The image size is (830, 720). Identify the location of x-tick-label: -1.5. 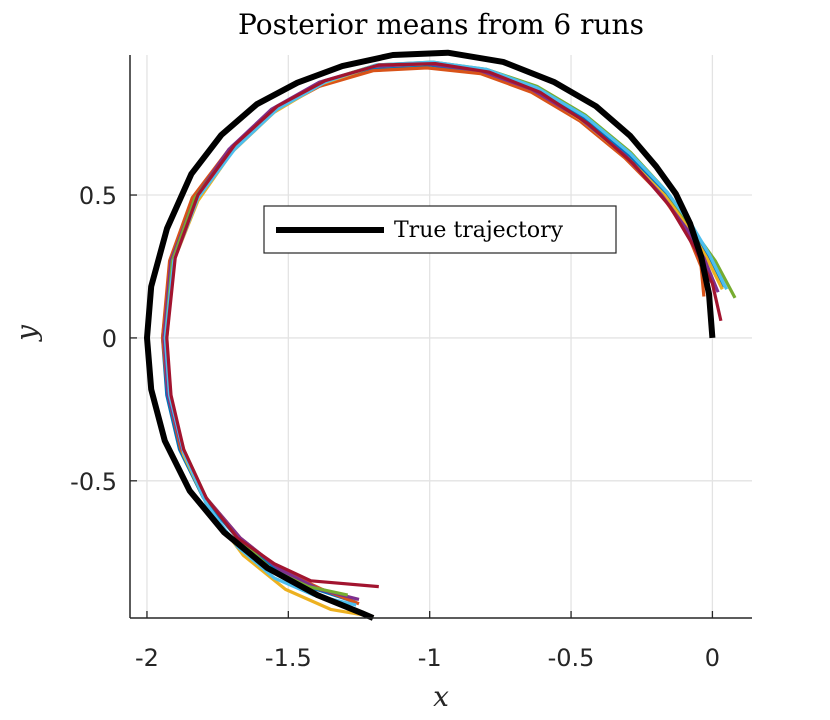
(288, 658).